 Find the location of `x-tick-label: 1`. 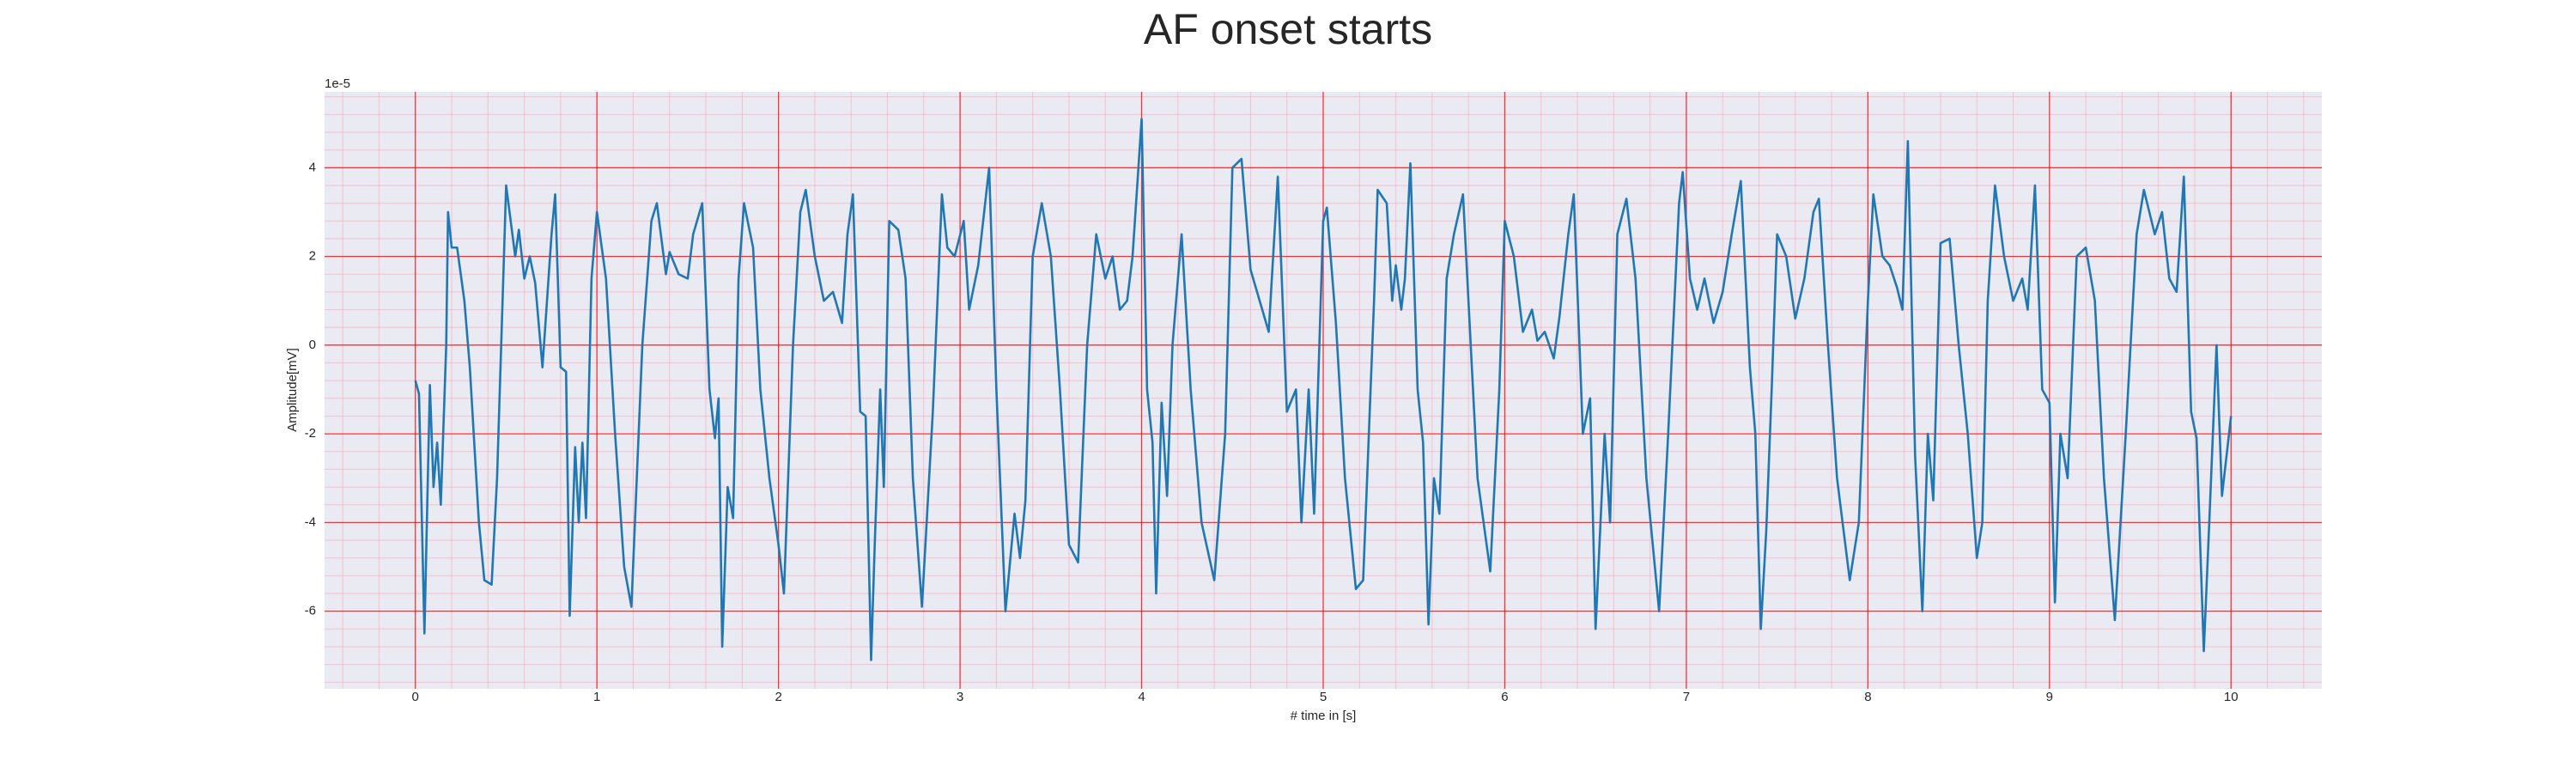

x-tick-label: 1 is located at coordinates (596, 697).